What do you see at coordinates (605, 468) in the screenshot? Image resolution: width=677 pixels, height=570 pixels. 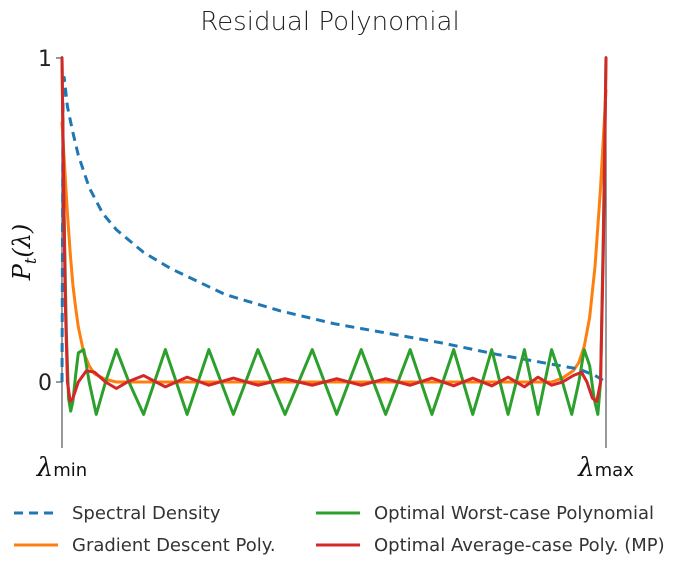 I see `x-tick-label: λmax` at bounding box center [605, 468].